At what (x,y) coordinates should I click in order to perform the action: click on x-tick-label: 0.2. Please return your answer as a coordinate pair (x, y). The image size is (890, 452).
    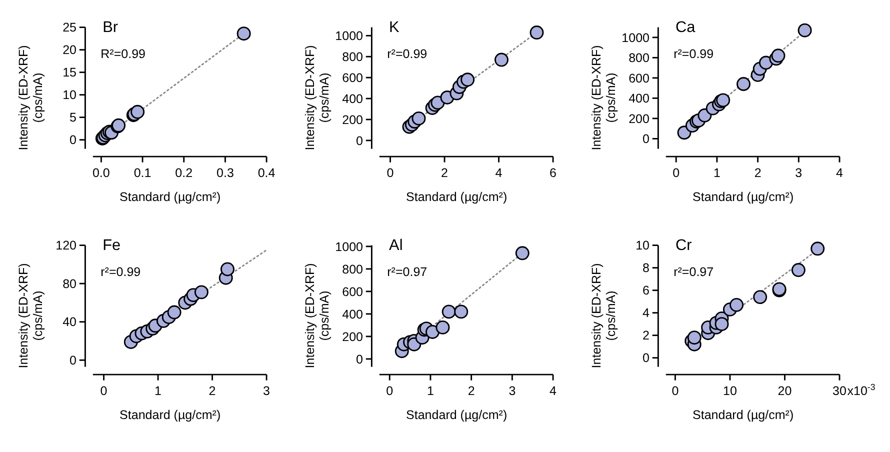
    Looking at the image, I should click on (184, 173).